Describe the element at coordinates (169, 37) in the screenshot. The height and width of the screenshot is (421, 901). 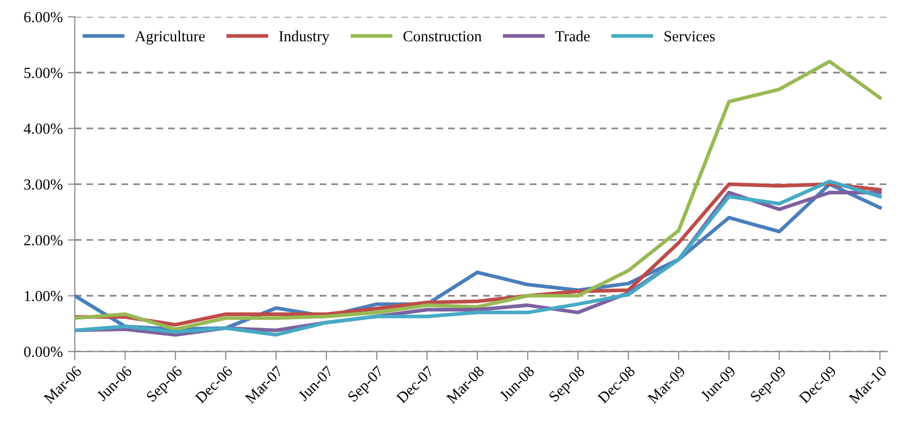
I see `legend-label: Agriculture` at that location.